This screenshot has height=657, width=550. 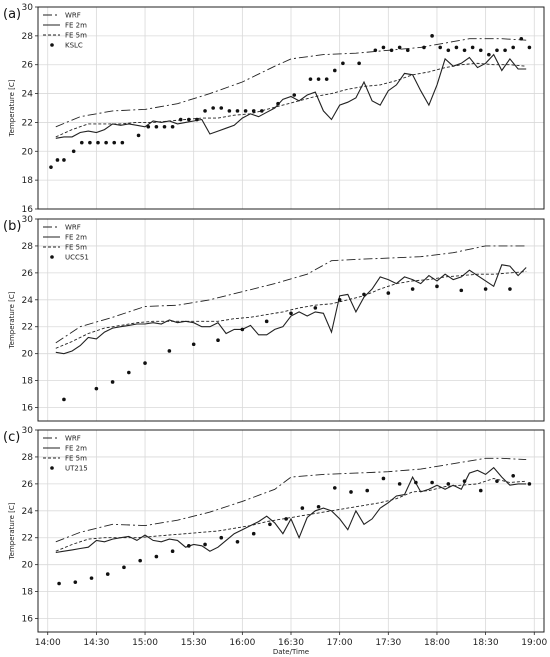 What do you see at coordinates (437, 643) in the screenshot?
I see `x-tick-label: 18:00` at bounding box center [437, 643].